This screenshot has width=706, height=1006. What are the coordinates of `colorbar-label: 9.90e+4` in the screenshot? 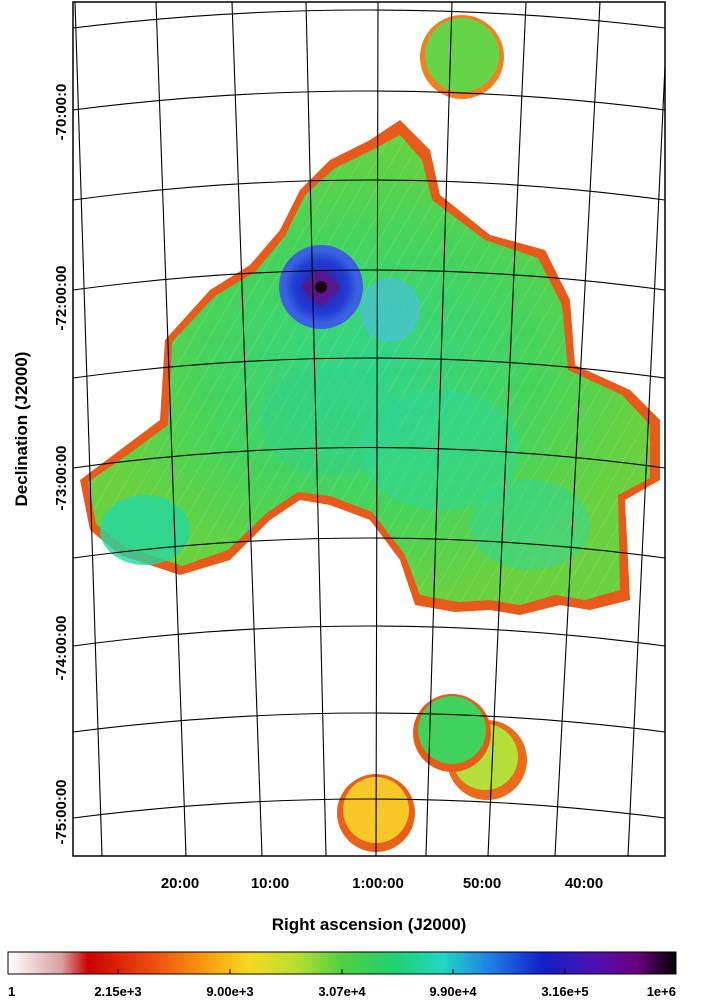 It's located at (453, 991).